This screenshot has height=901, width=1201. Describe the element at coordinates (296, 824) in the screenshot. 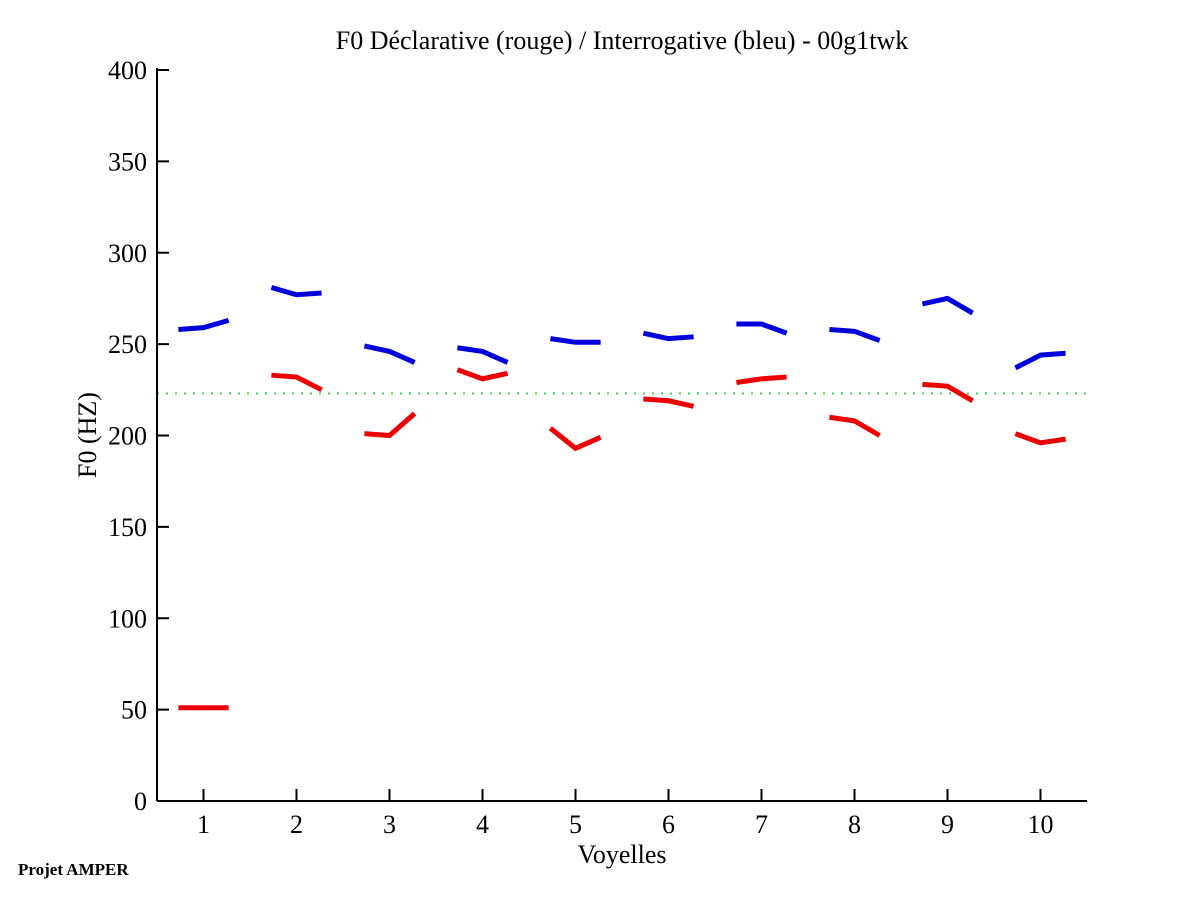

I see `x-tick-label: 2` at that location.